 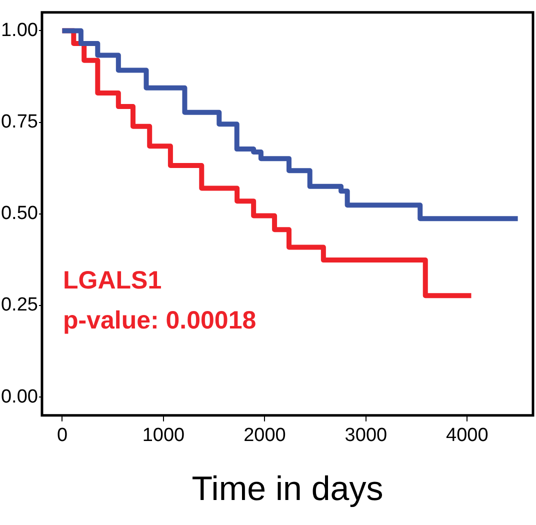 I want to click on x-tick-label: 0, so click(x=62, y=435).